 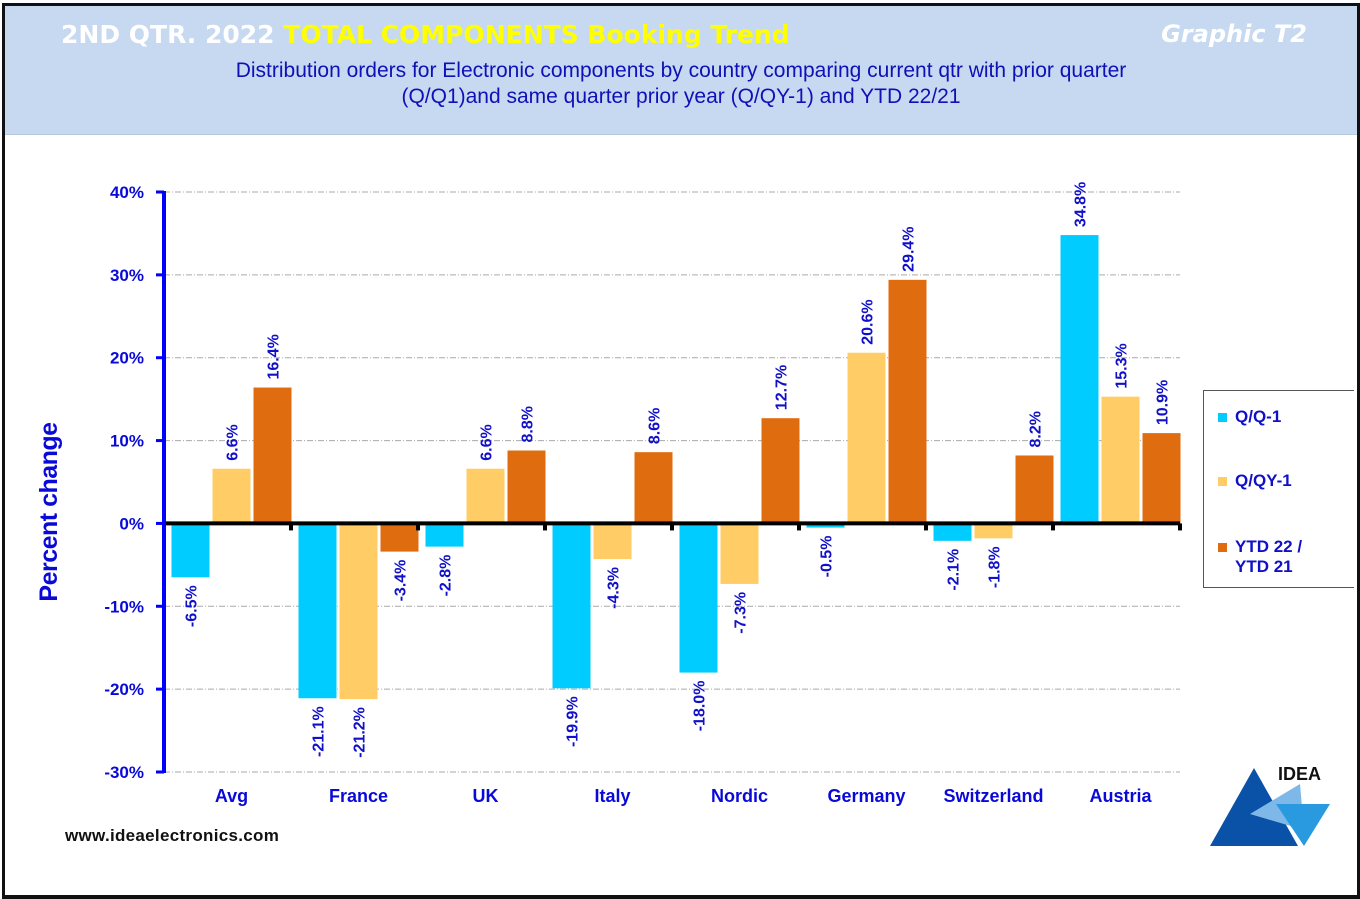 What do you see at coordinates (1079, 379) in the screenshot?
I see `bar-q-q-1-austria` at bounding box center [1079, 379].